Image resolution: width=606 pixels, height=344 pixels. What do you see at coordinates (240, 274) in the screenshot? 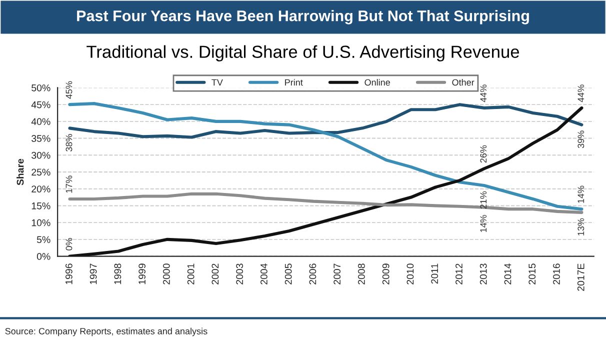
I see `x-tick-label: 2003` at bounding box center [240, 274].